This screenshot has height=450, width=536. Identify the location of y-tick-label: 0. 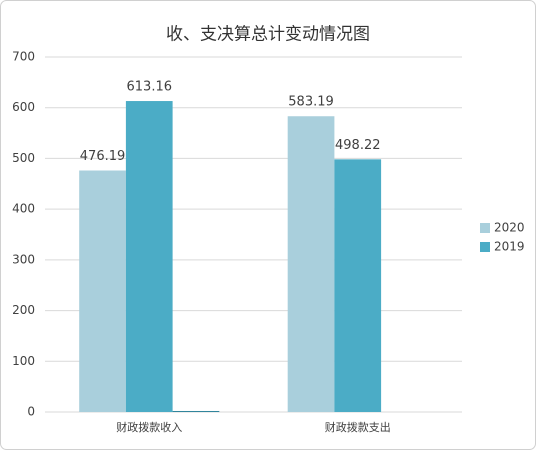
(31, 412).